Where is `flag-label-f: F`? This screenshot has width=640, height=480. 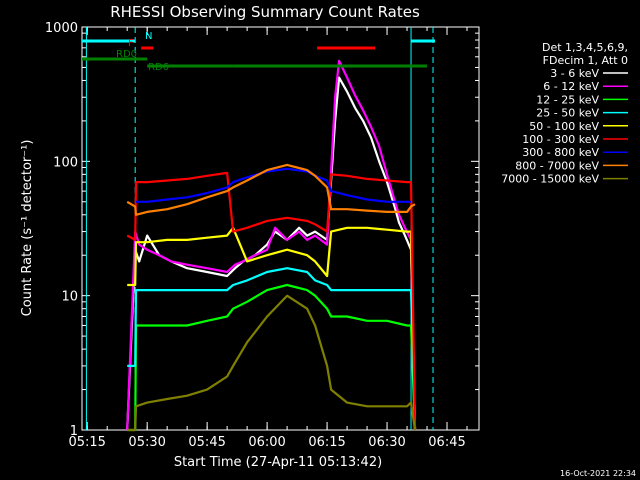 flag-label-f: F is located at coordinates (131, 43).